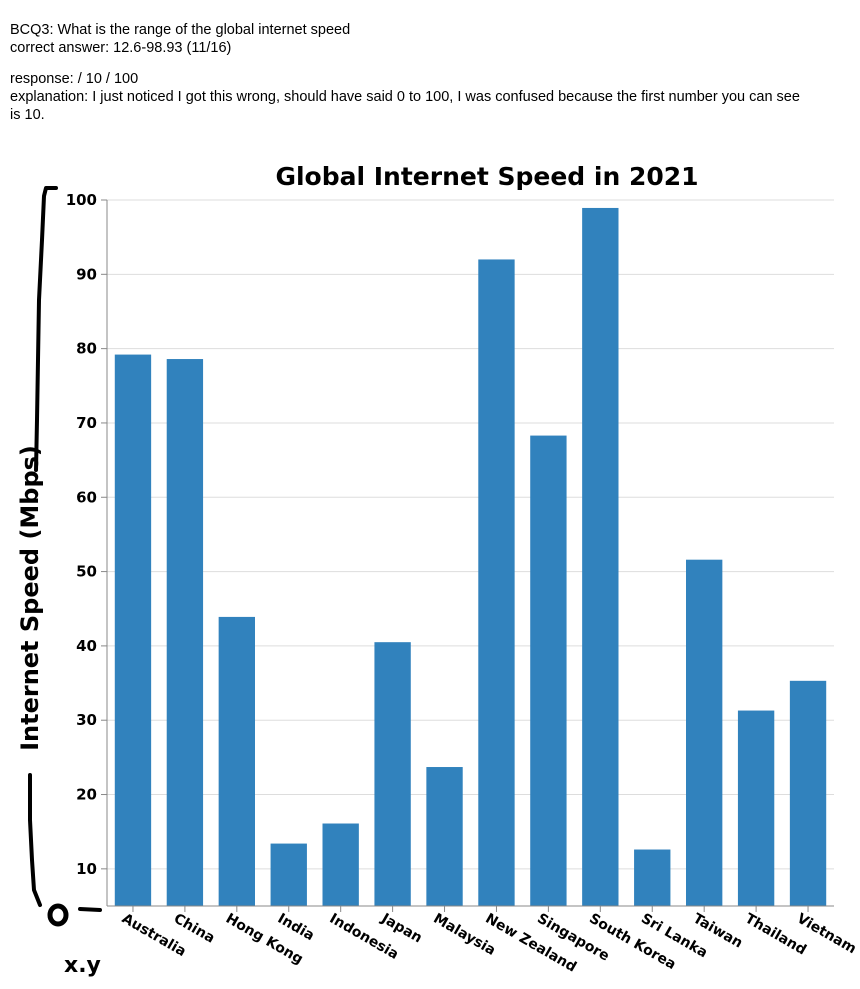 The width and height of the screenshot is (860, 989). Describe the element at coordinates (86, 274) in the screenshot. I see `y-tick-label: 90` at that location.